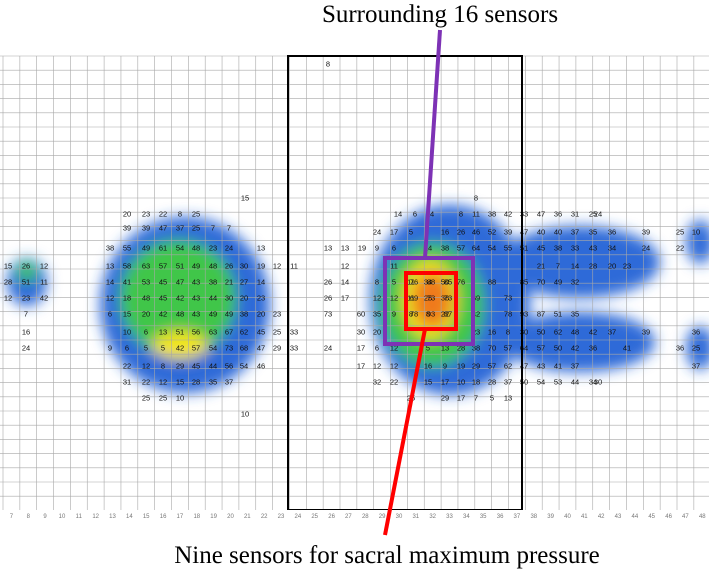 Image resolution: width=709 pixels, height=578 pixels. I want to click on sensor-reading: 12, so click(377, 366).